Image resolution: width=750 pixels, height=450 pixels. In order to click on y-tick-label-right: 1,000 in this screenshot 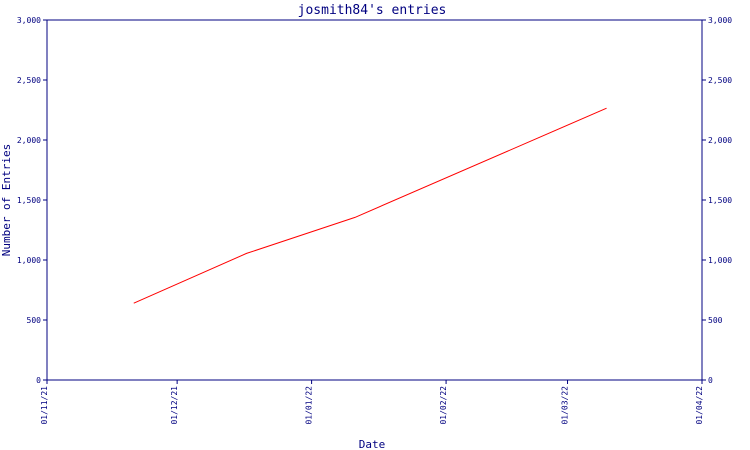, I will do `click(720, 260)`.